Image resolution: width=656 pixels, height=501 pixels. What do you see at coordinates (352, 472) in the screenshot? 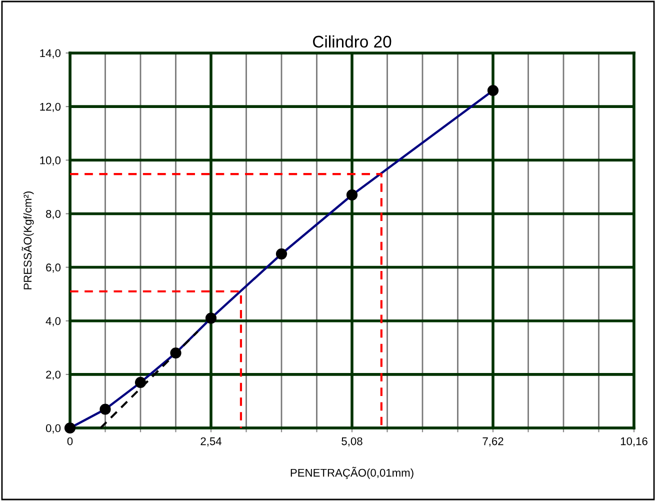
I see `x-axis-title: PENETRAÇÃO(0,01mm)` at bounding box center [352, 472].